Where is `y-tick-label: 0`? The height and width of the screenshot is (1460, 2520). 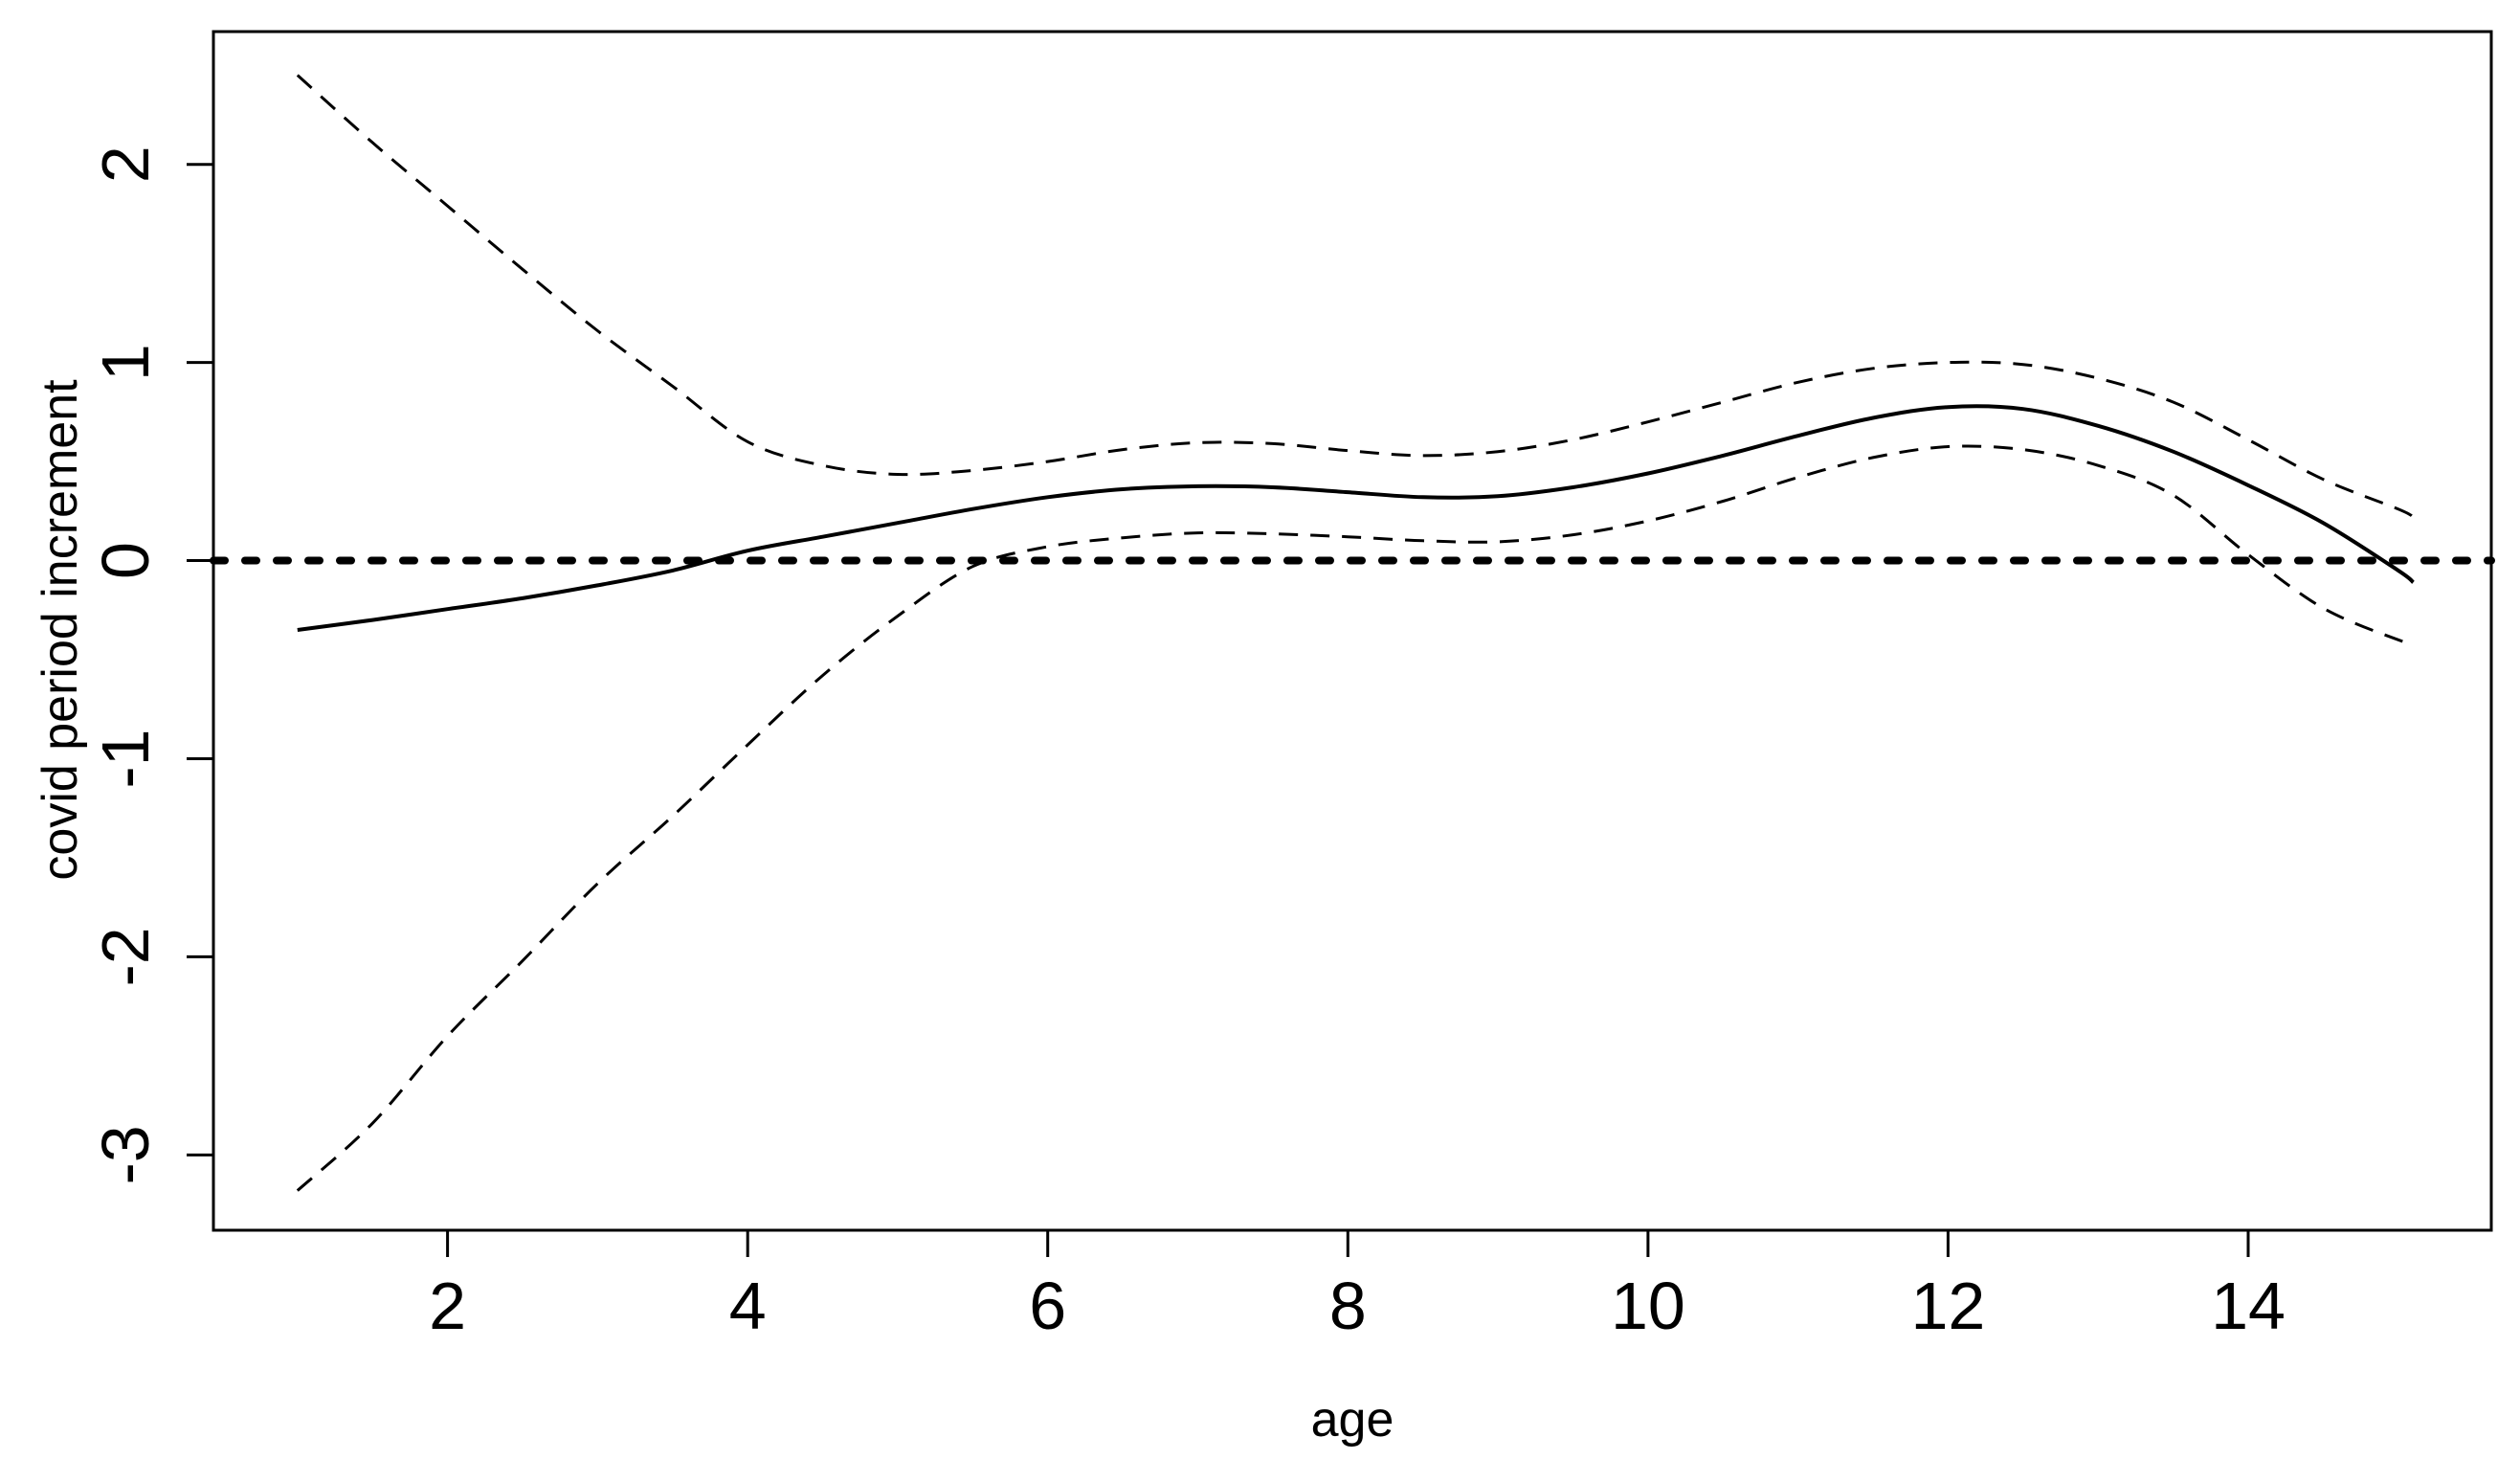
y-tick-label: 0 is located at coordinates (126, 560).